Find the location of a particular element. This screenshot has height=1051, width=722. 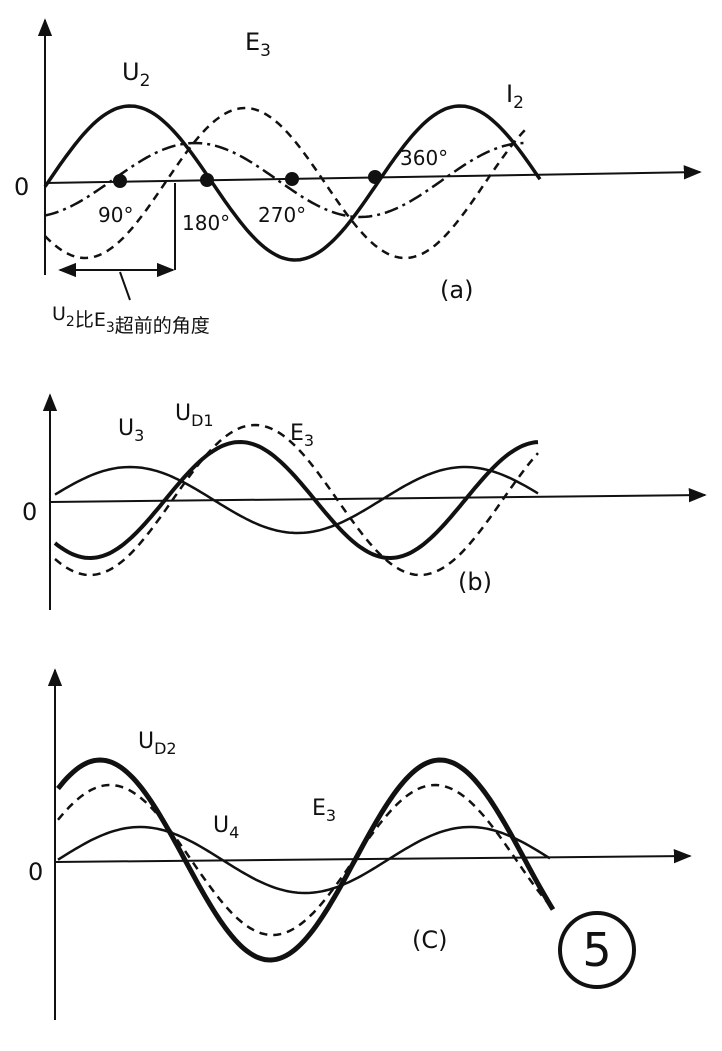

ud2-wave is located at coordinates (306, 860).